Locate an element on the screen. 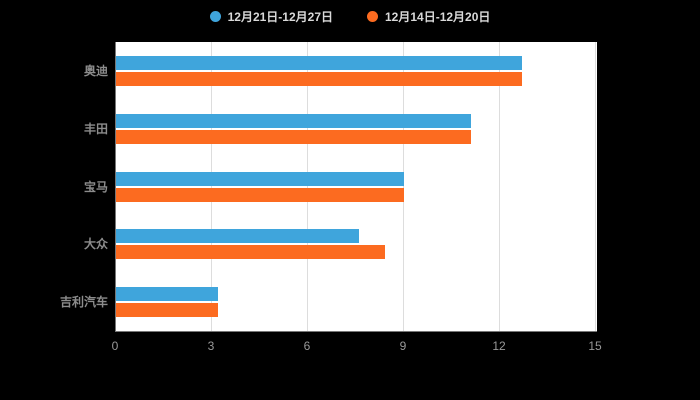 Image resolution: width=700 pixels, height=400 pixels. x-tick-label-0: 0 is located at coordinates (115, 346).